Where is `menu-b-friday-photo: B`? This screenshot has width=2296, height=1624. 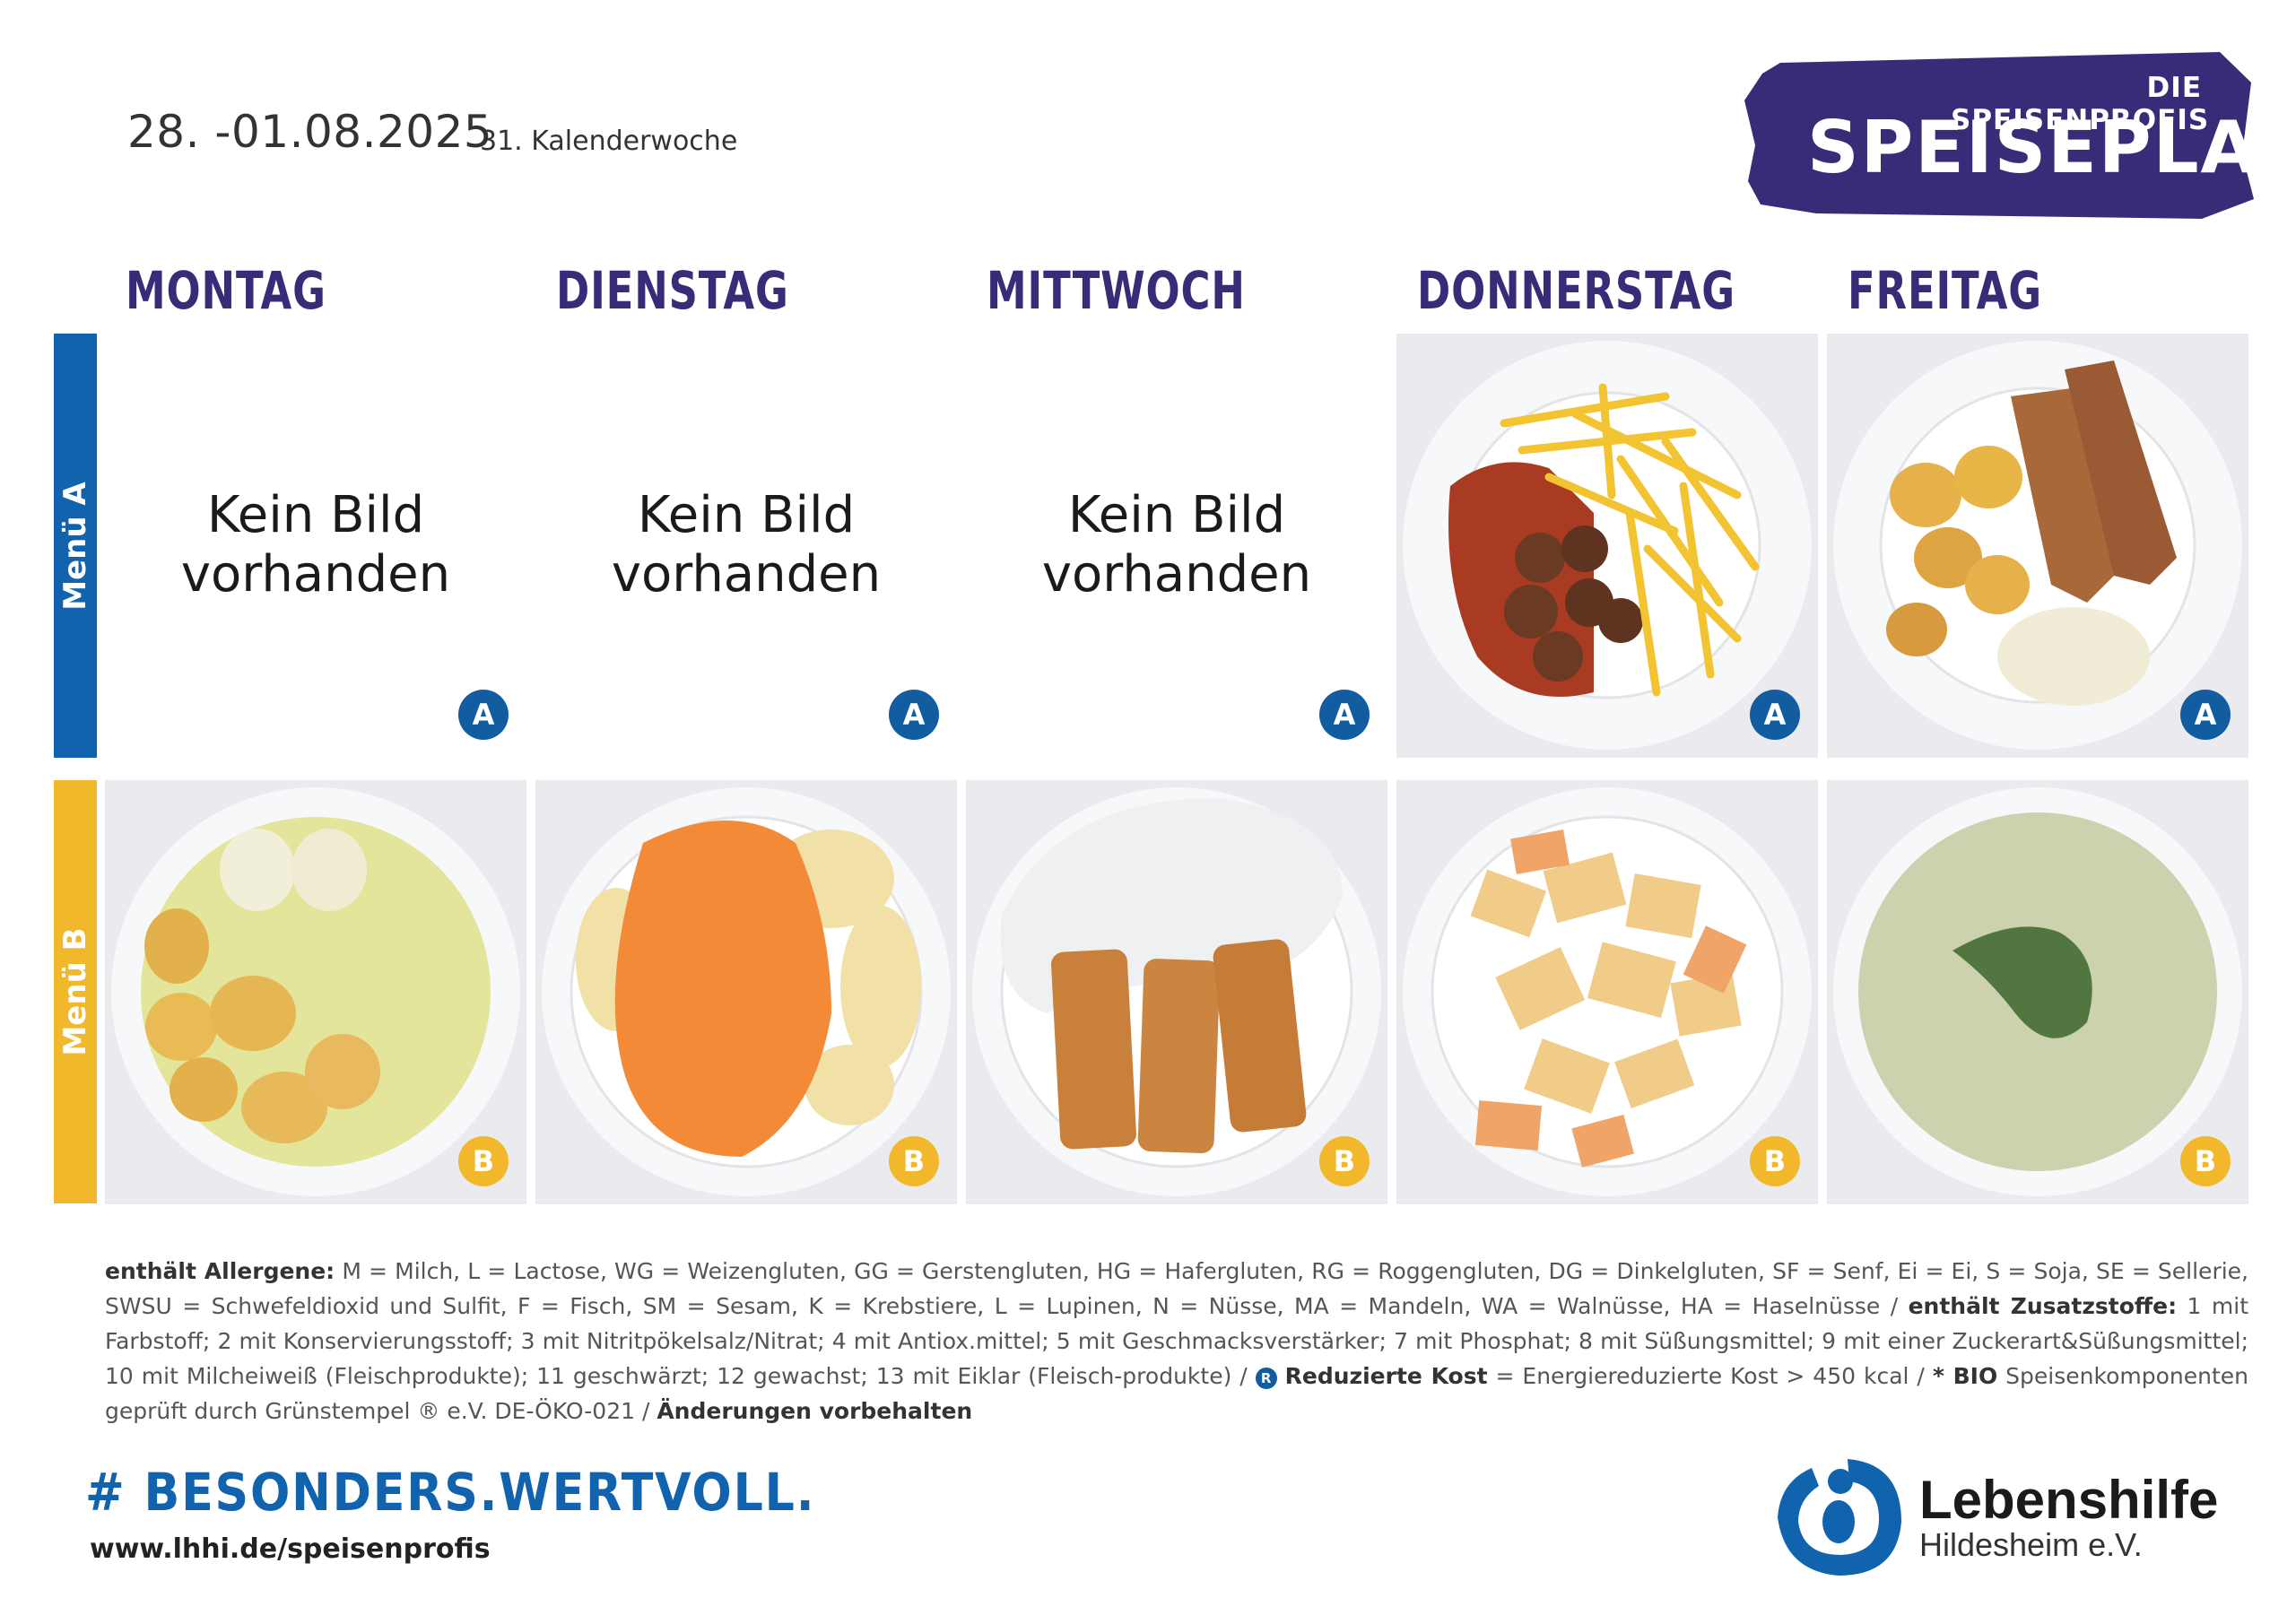 menu-b-friday-photo: B is located at coordinates (2037, 992).